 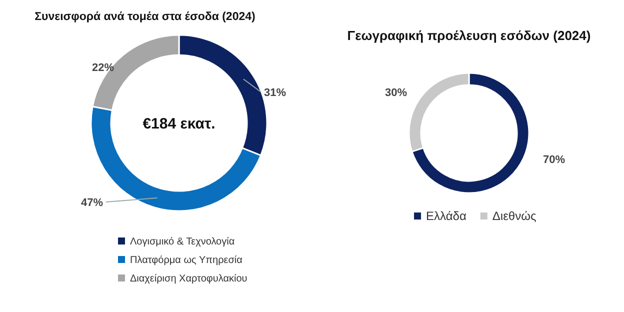 I want to click on legend-label: Ελλάδα, so click(x=446, y=216).